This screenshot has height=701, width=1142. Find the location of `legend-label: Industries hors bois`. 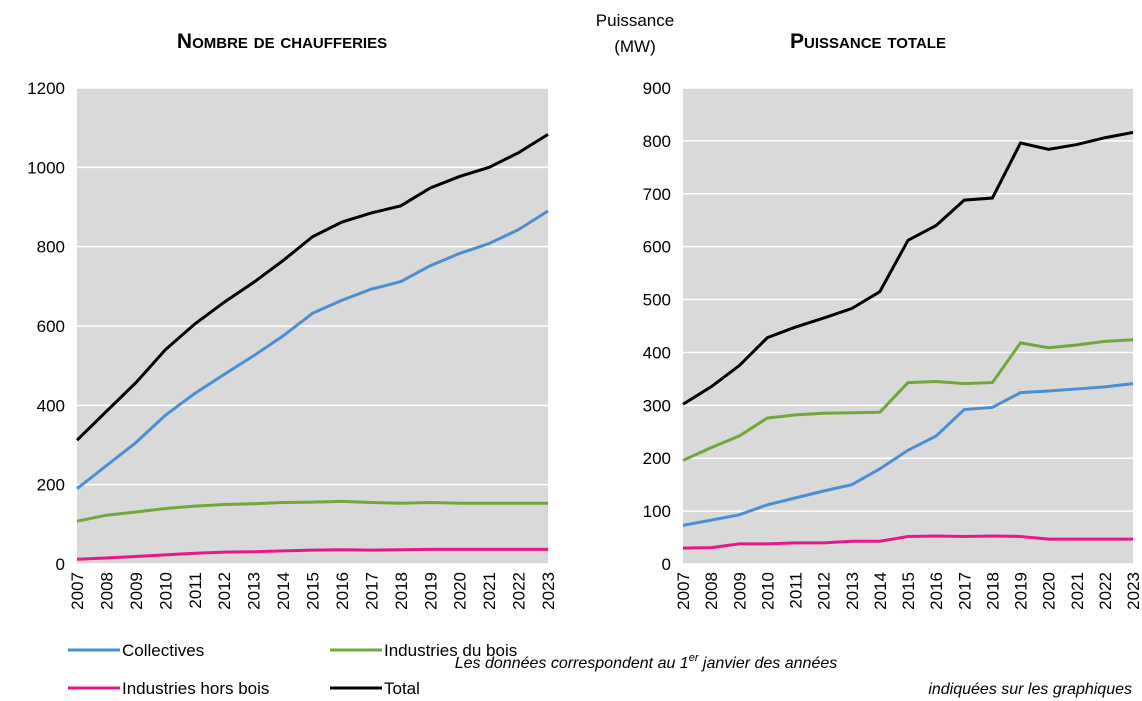

legend-label: Industries hors bois is located at coordinates (195, 688).